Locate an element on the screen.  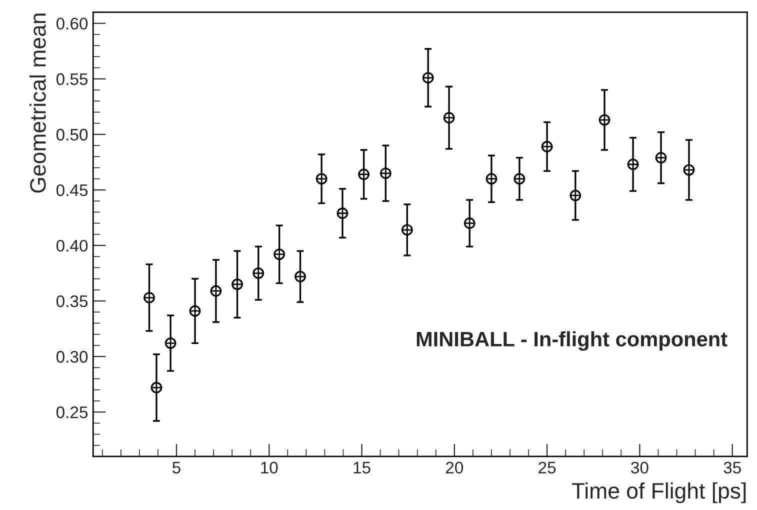
y-tick-label: 0.40 is located at coordinates (72, 246).